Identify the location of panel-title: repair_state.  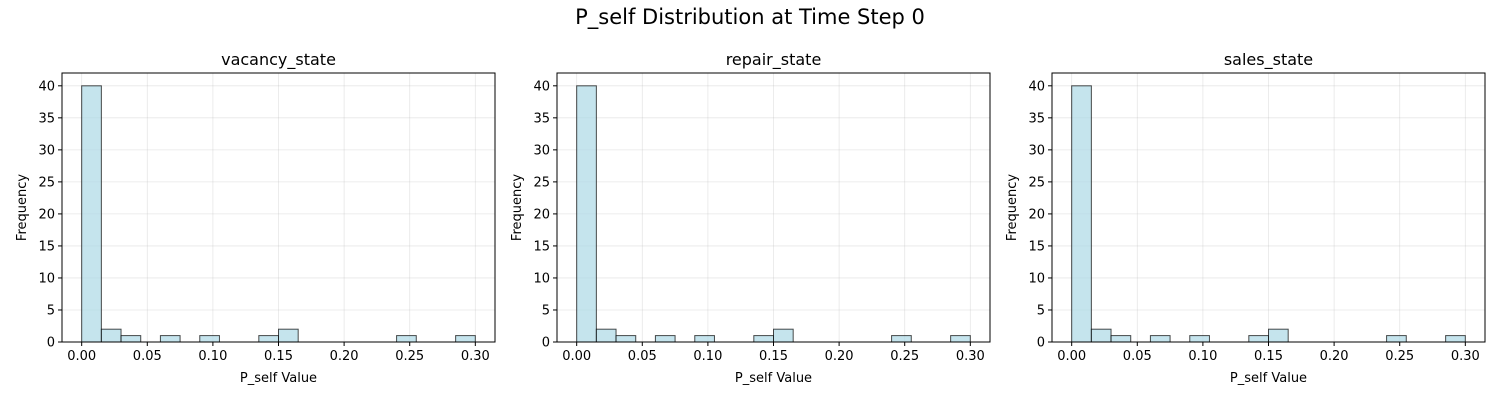
(774, 60).